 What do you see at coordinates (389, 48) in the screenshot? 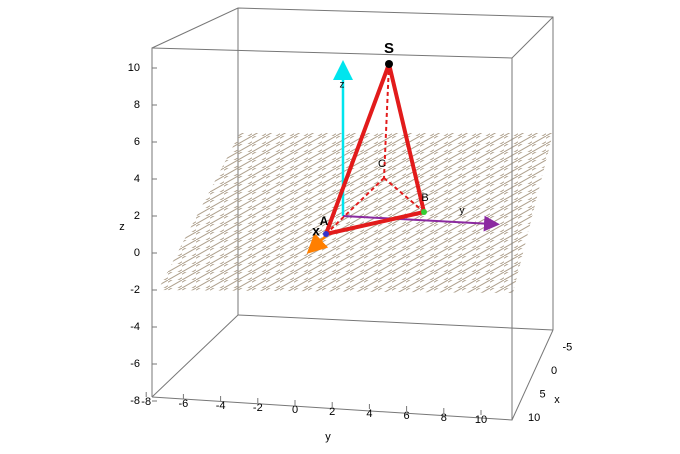
I see `point-label: S` at bounding box center [389, 48].